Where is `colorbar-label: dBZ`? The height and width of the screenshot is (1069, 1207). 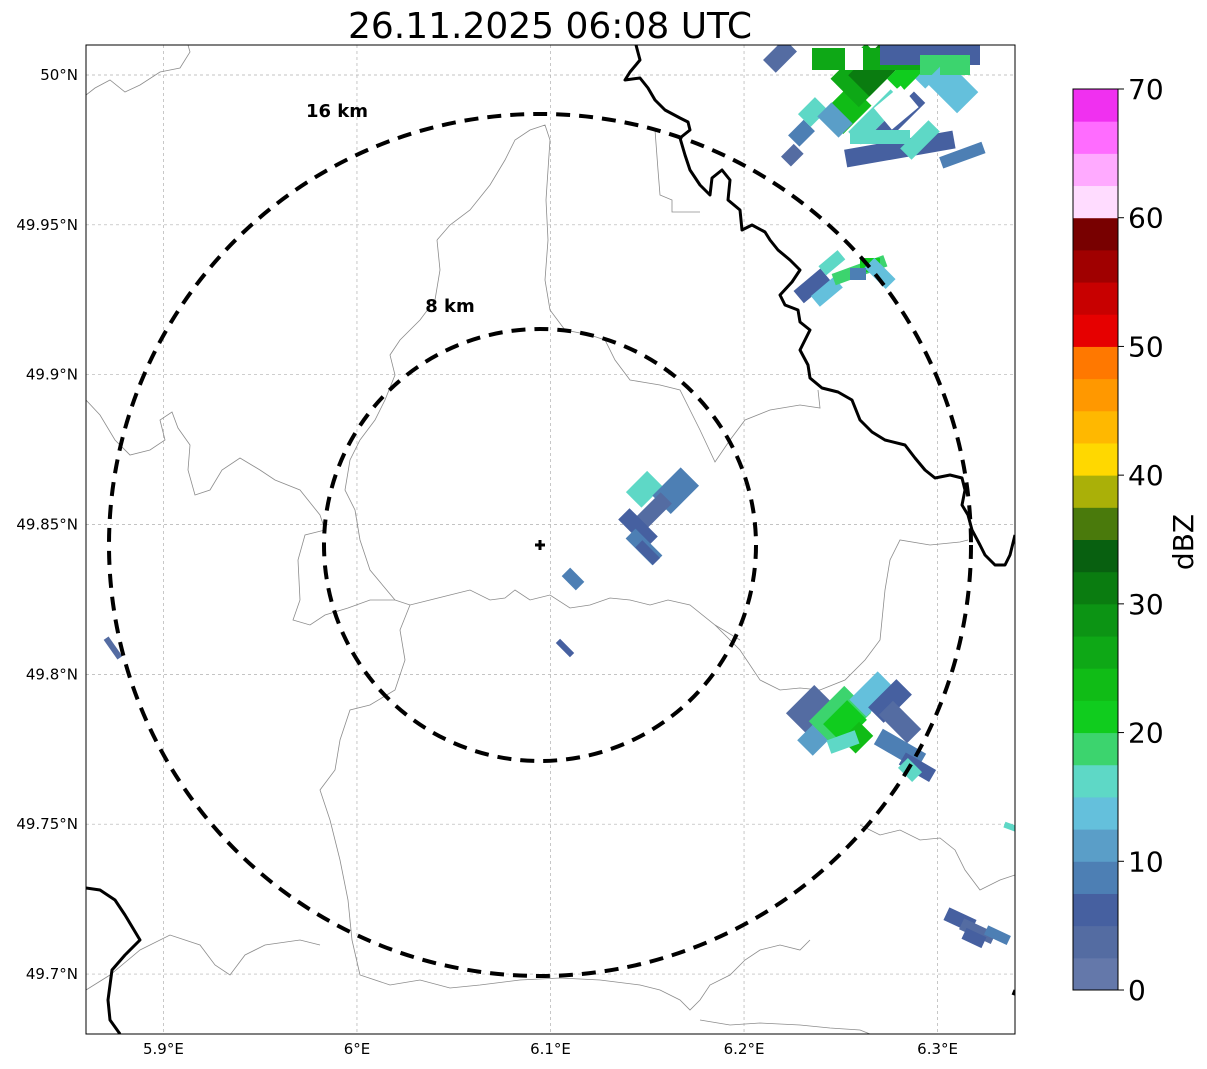 colorbar-label: dBZ is located at coordinates (1183, 542).